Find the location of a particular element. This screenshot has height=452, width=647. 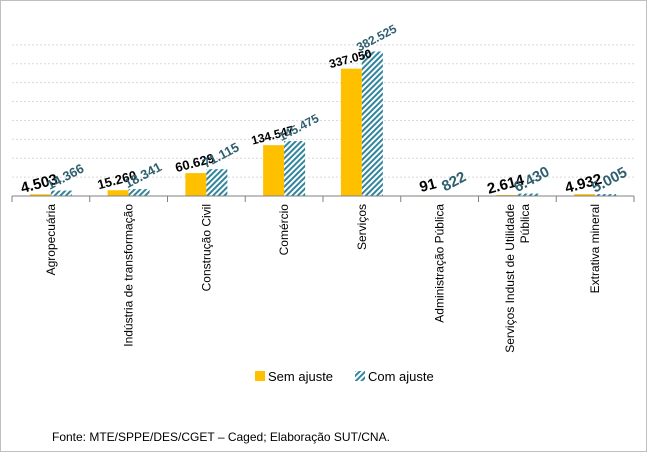

category-label: Construção Civil is located at coordinates (206, 247).